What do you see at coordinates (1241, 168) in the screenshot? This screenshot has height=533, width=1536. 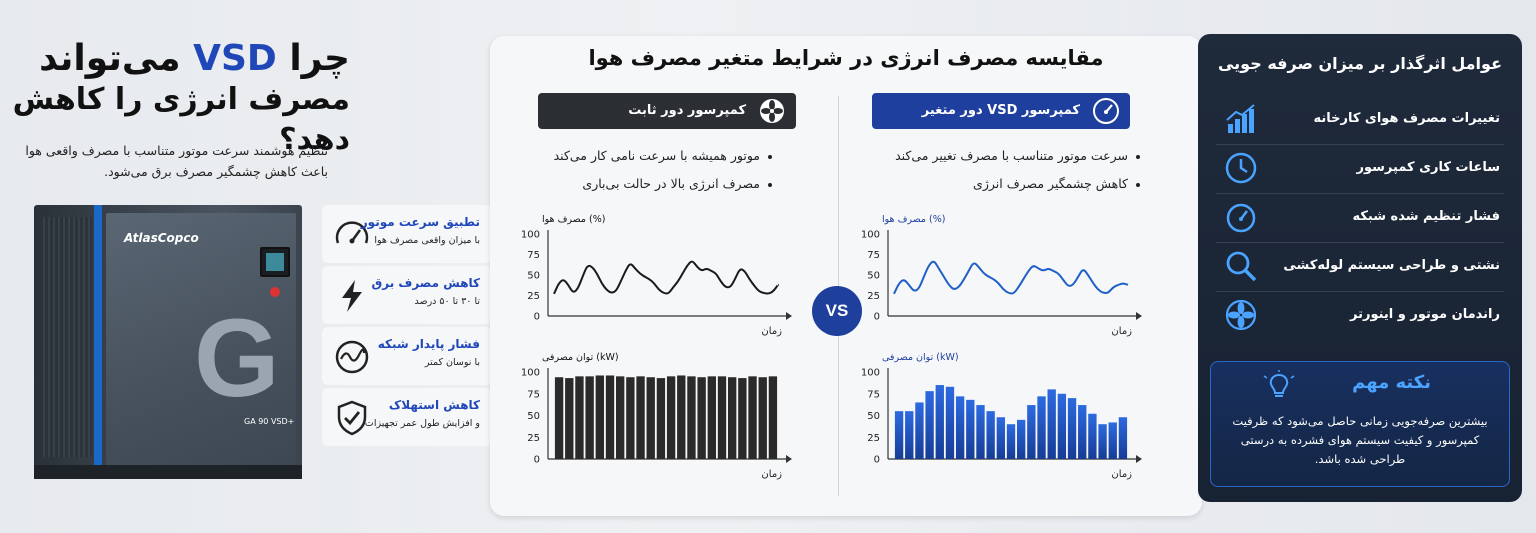 I see `clock-icon` at bounding box center [1241, 168].